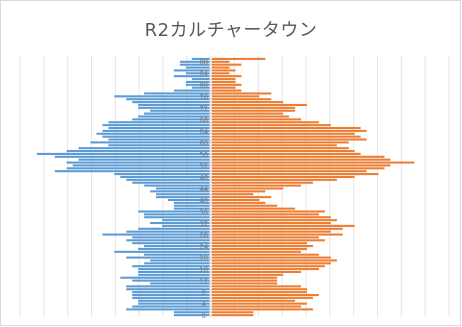 The width and height of the screenshot is (462, 327). I want to click on y-tick-52: 52, so click(203, 166).